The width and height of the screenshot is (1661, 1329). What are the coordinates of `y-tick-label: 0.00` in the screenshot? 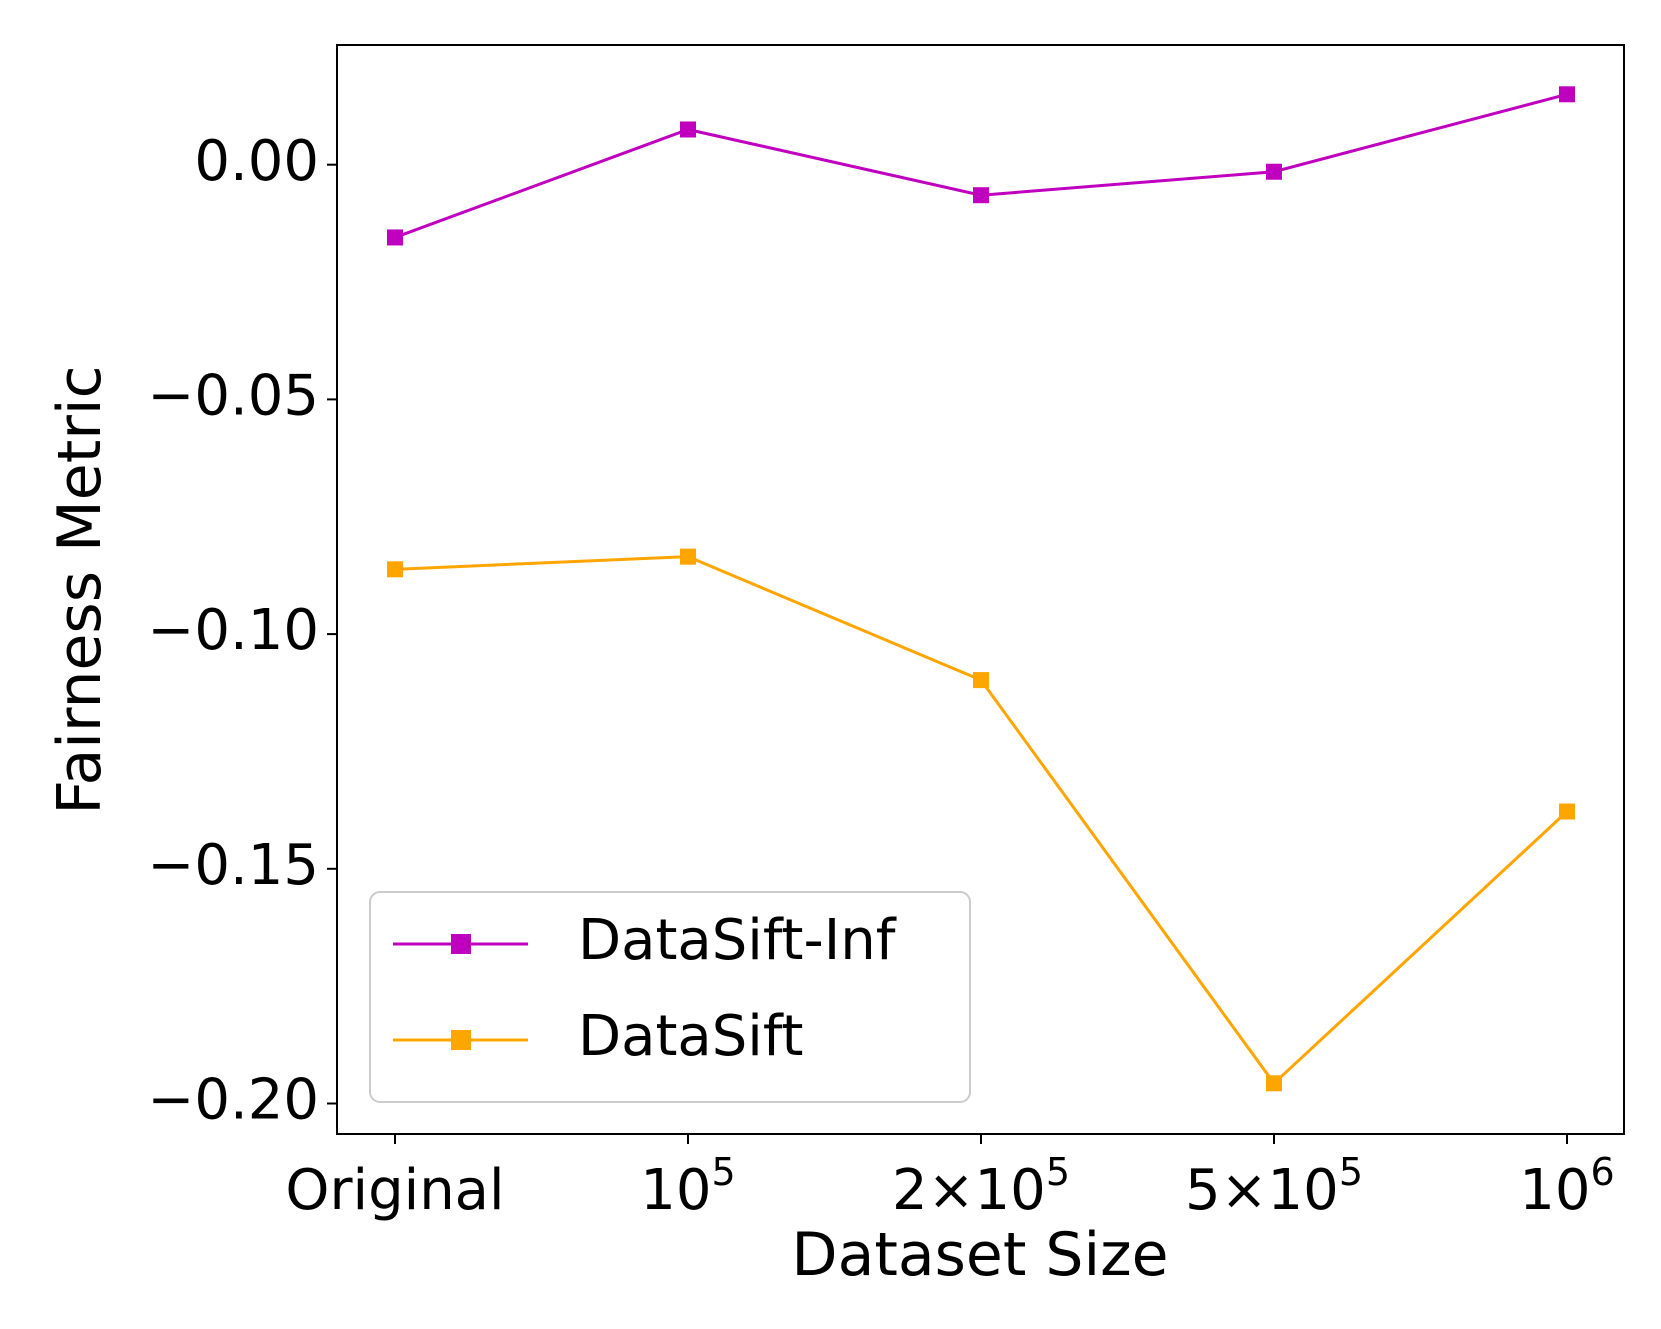 It's located at (256, 161).